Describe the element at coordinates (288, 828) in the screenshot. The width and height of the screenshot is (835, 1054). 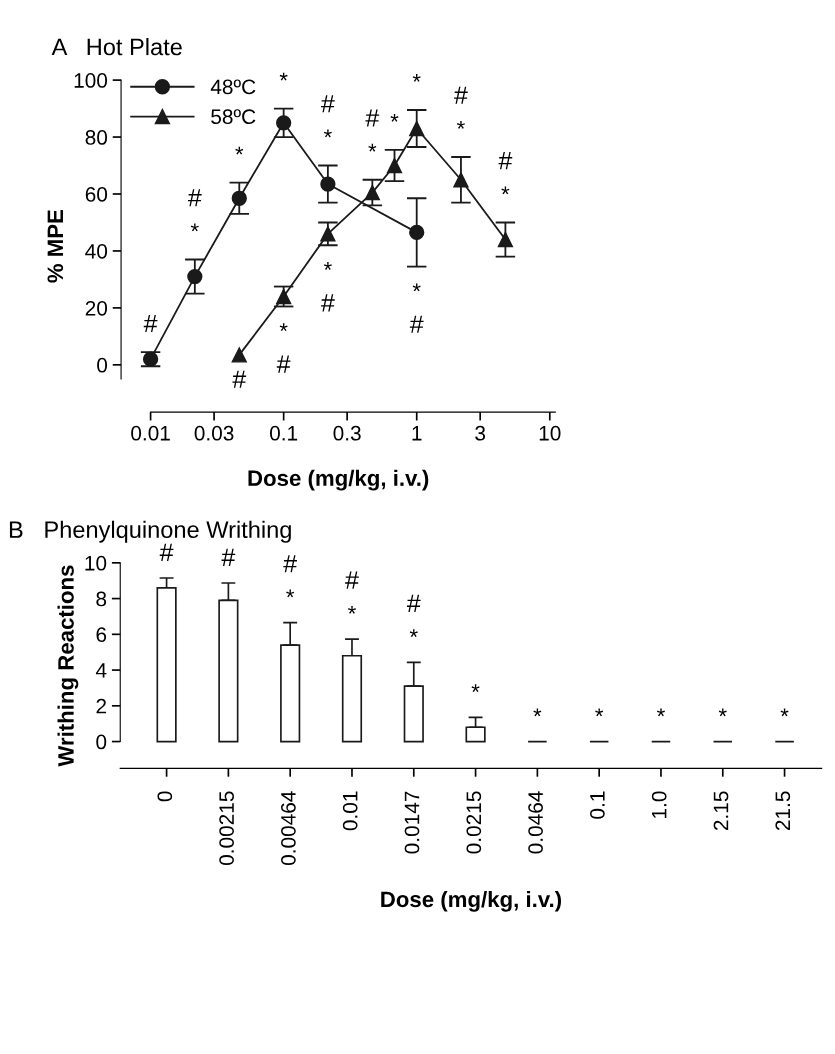
I see `x-tick-label: 0.00464` at that location.